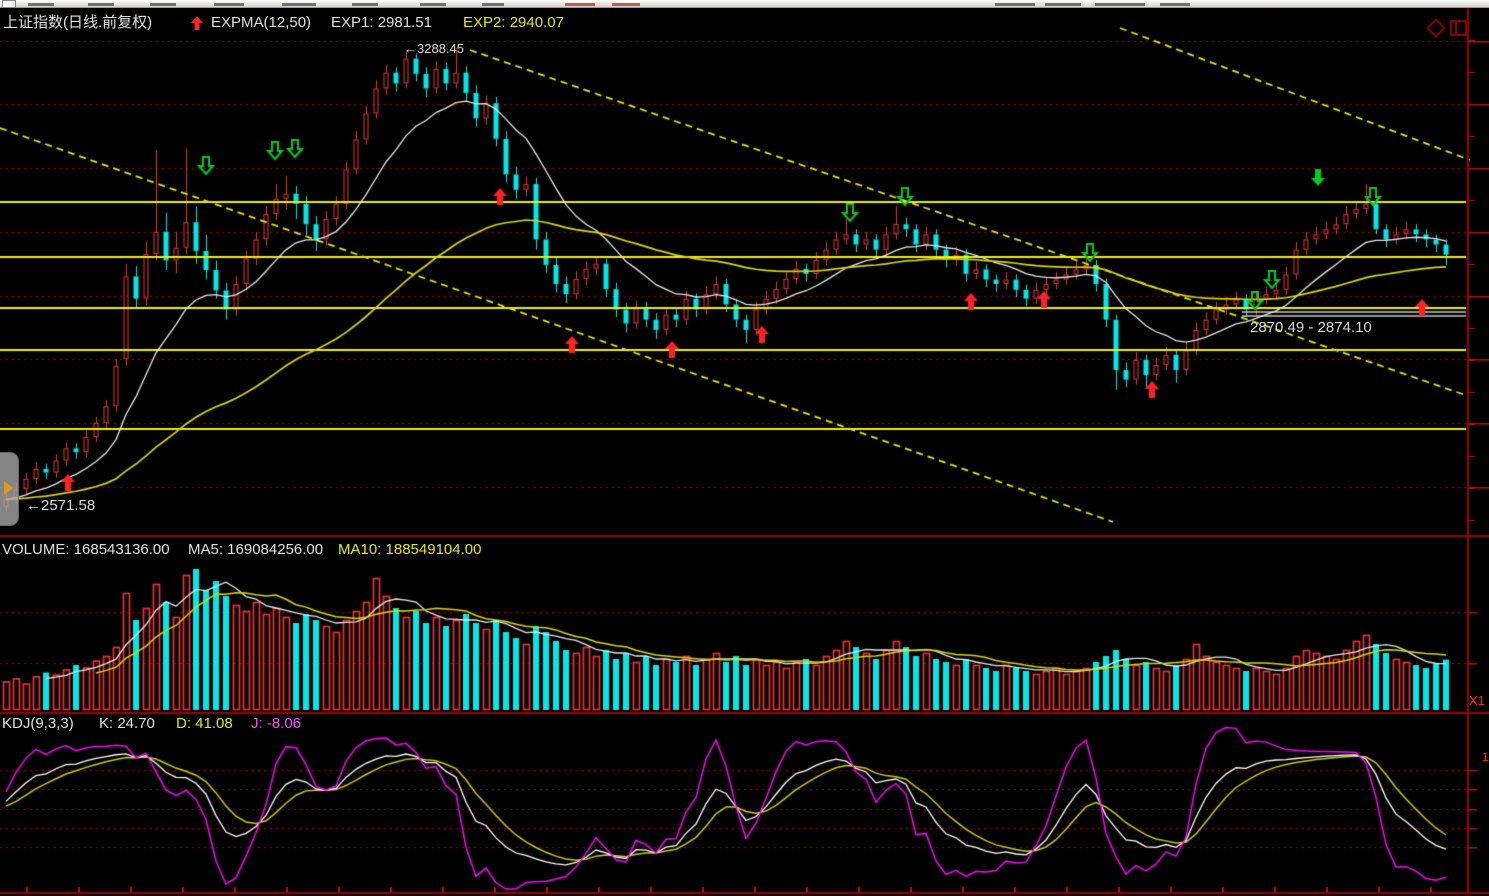 This screenshot has height=896, width=1489. What do you see at coordinates (204, 723) in the screenshot?
I see `kdj-d-label: D: 41.08` at bounding box center [204, 723].